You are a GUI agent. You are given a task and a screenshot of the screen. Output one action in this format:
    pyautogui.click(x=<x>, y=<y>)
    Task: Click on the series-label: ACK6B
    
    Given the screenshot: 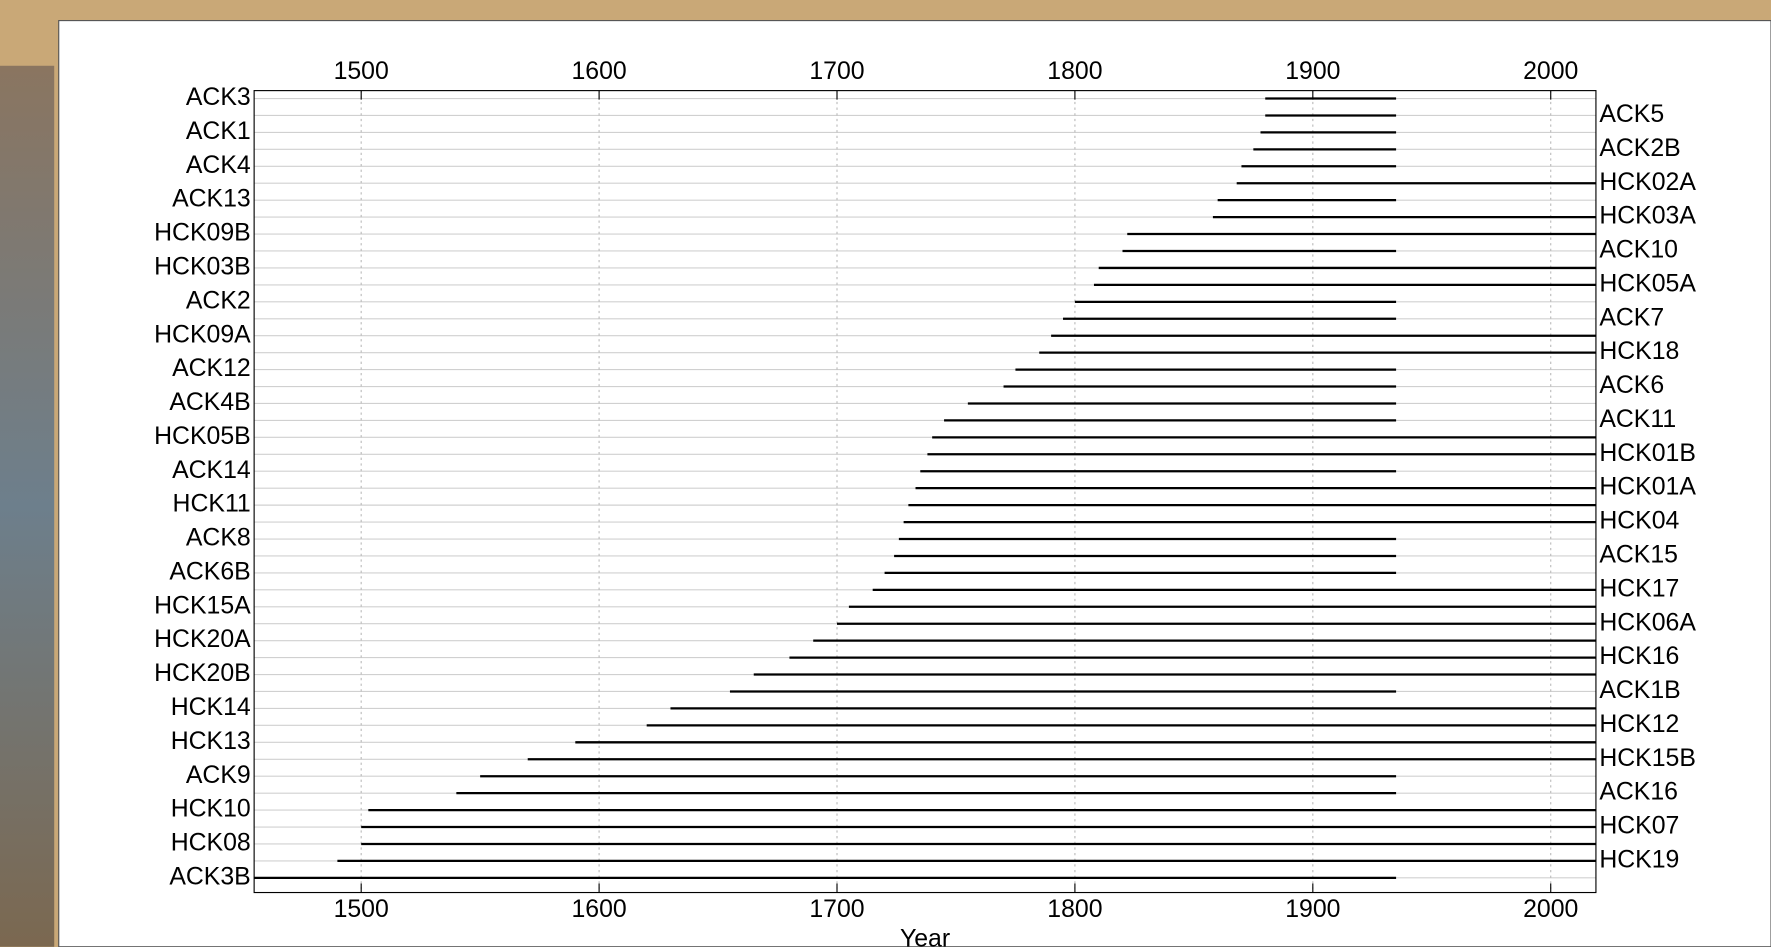 What is the action you would take?
    pyautogui.click(x=209, y=571)
    